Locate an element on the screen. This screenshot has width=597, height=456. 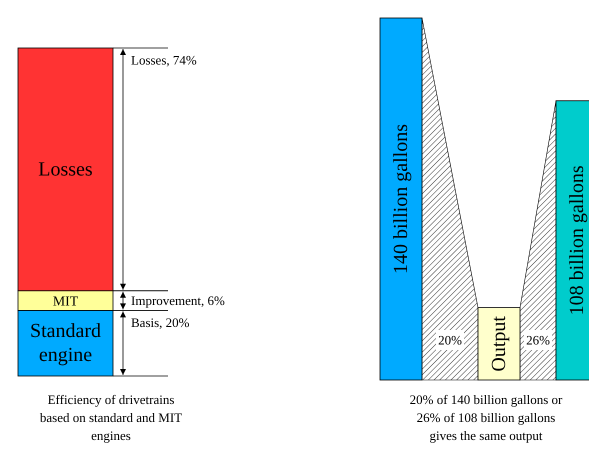
text: 20% of 140 billion gallons or 26% of 108 billion gallons gives the same output is located at coordinates (487, 417).